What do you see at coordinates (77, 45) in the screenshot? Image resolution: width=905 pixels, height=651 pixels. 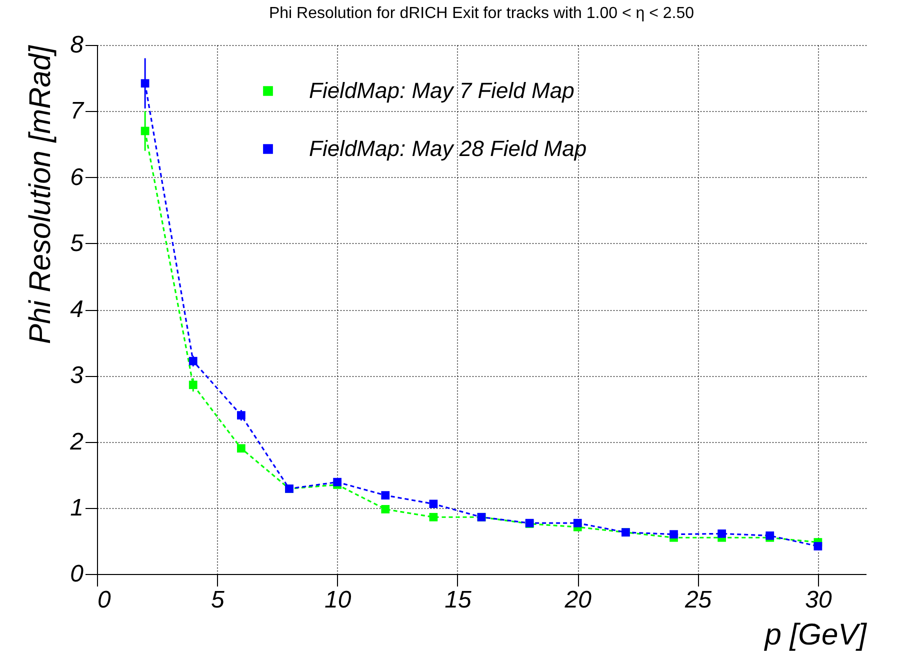 I see `y-tick-label: 8` at bounding box center [77, 45].